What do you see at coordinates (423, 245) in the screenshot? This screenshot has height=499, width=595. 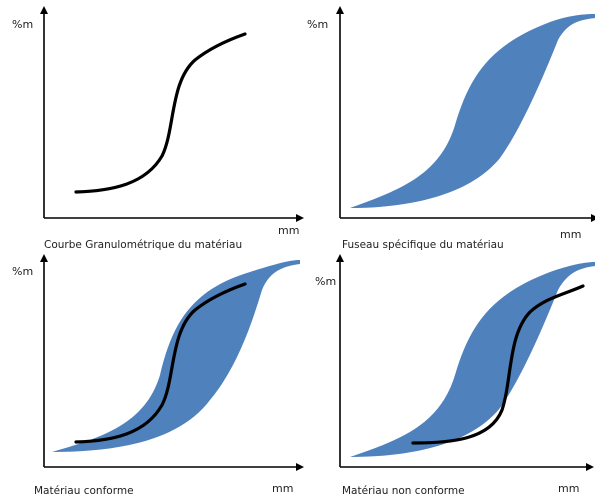 I see `panel-caption: Fuseau spécifique du matériau` at bounding box center [423, 245].